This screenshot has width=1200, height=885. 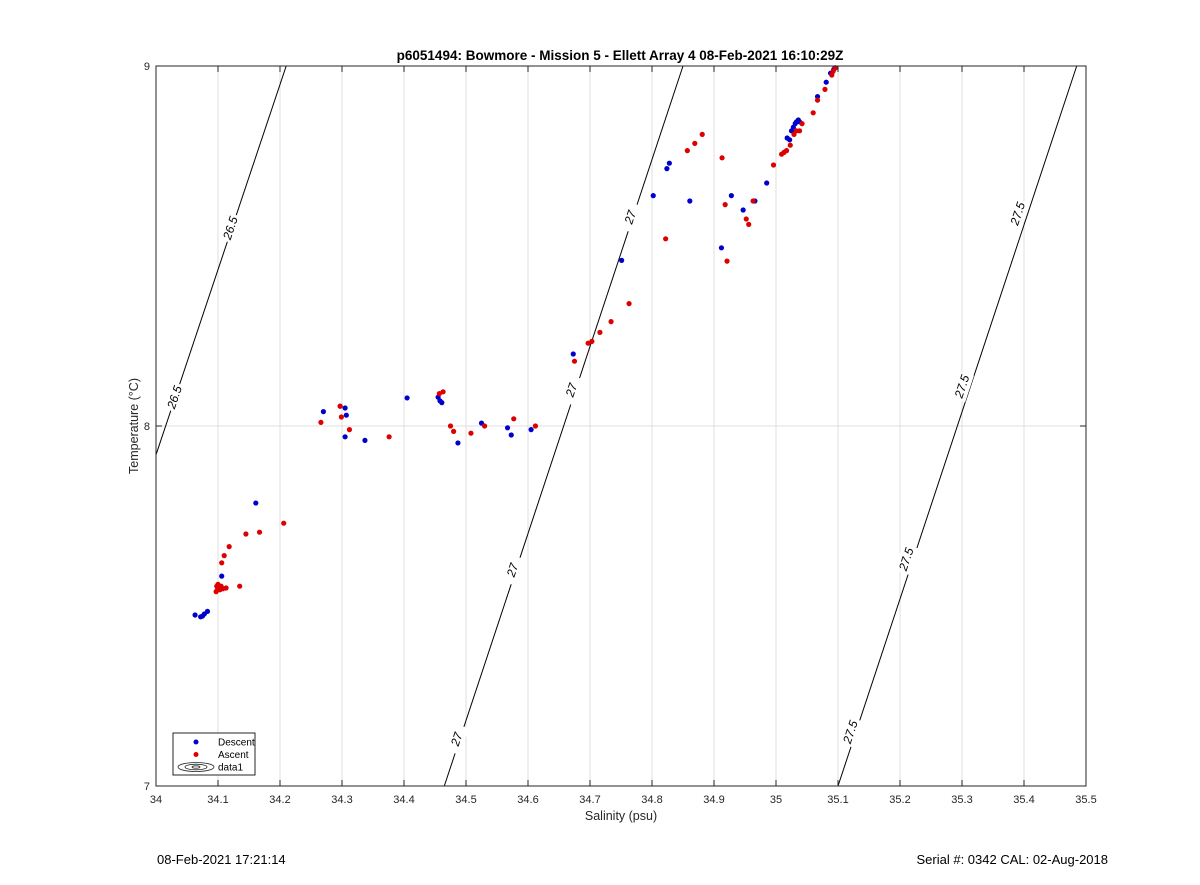 What do you see at coordinates (134, 426) in the screenshot?
I see `y-axis-label: Temperature (°C)` at bounding box center [134, 426].